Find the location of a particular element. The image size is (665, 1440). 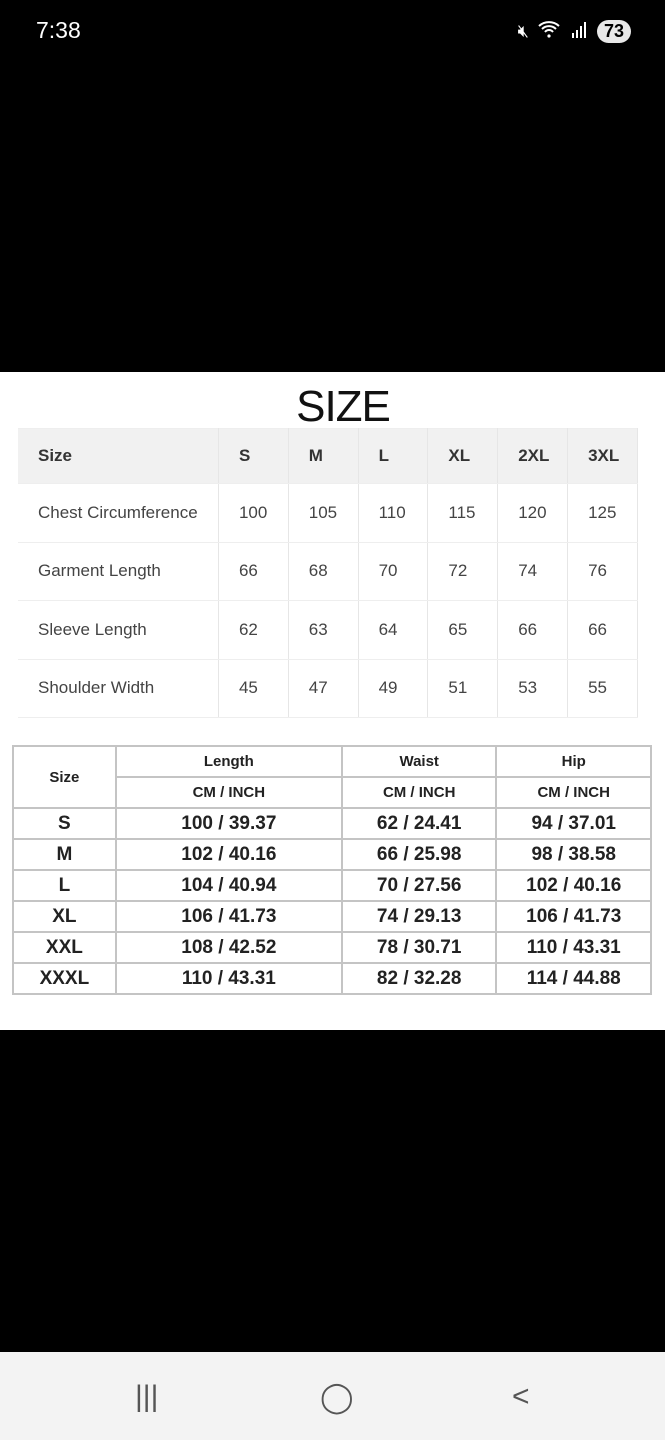

clock: 7:38 is located at coordinates (58, 30).